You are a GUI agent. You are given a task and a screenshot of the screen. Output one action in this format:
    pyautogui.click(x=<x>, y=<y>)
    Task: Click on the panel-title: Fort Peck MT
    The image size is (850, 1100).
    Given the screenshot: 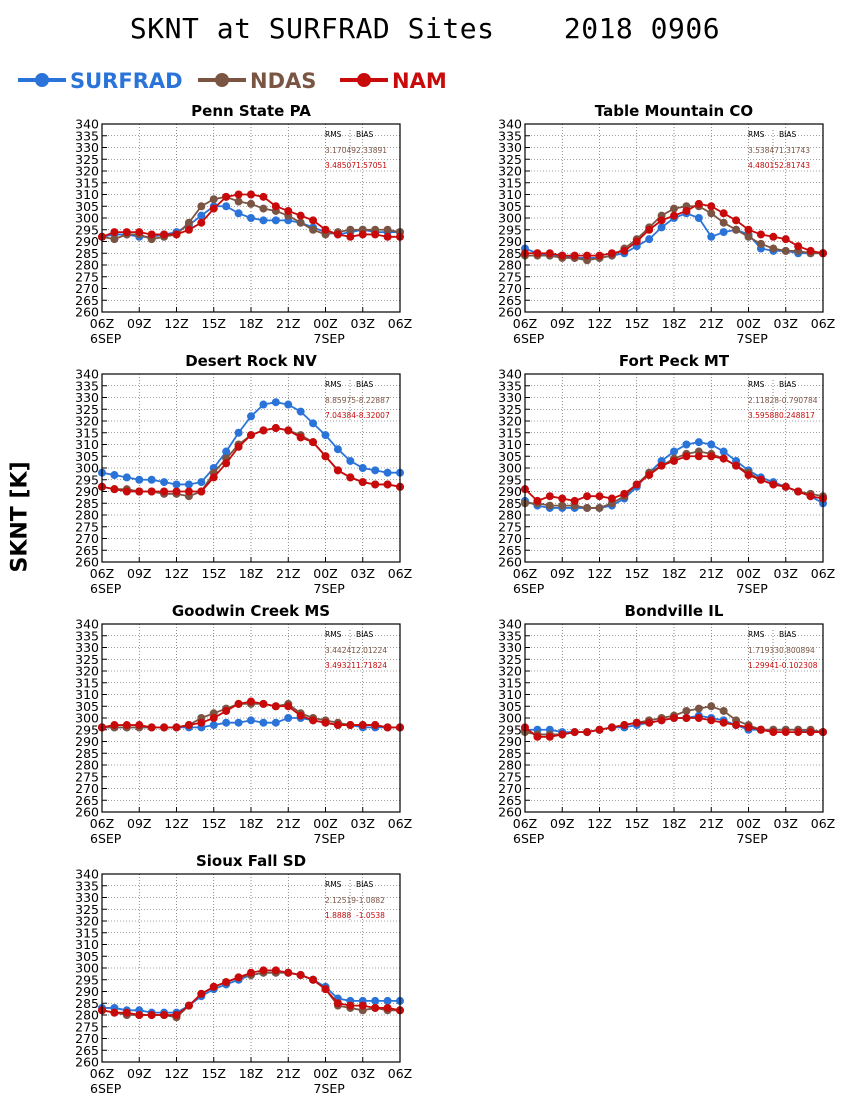 What is the action you would take?
    pyautogui.click(x=674, y=361)
    